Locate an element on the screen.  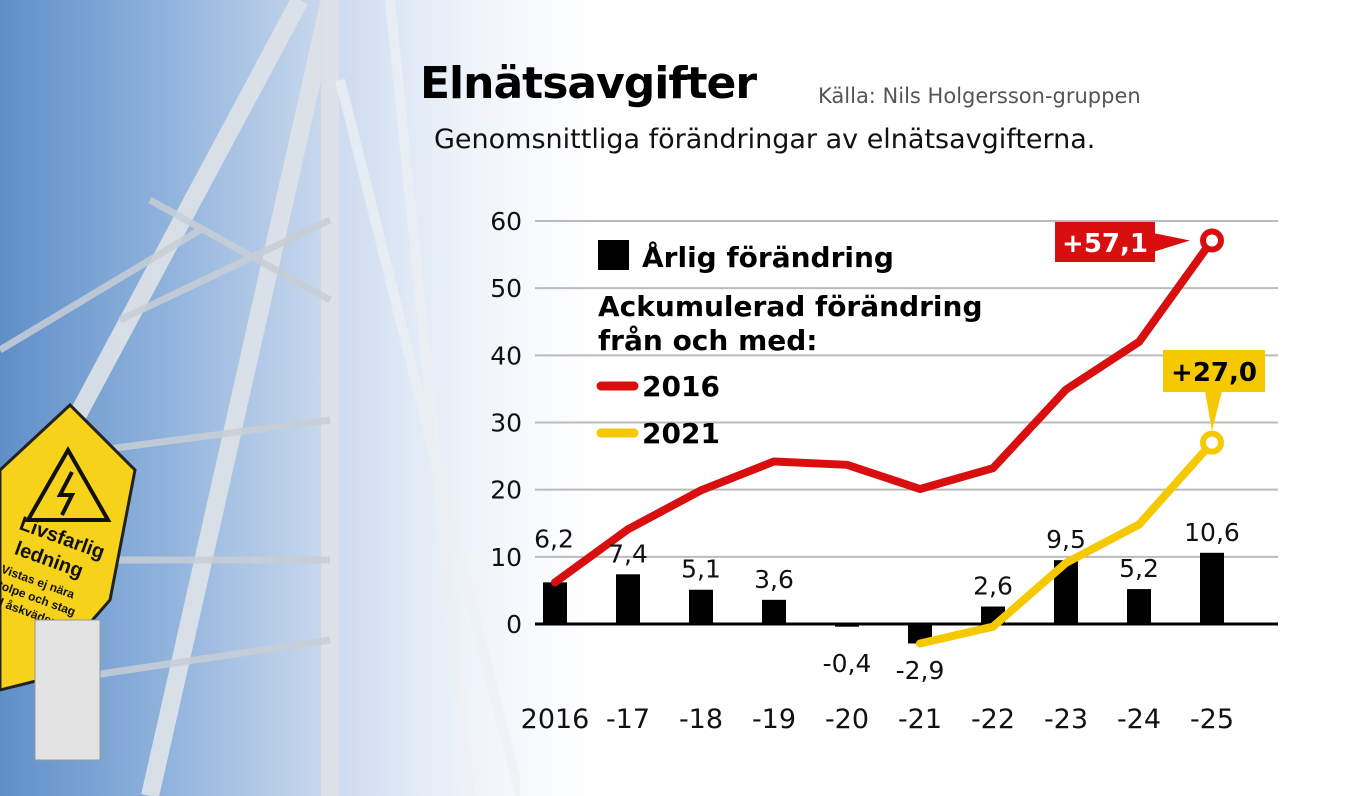
y-tick-label: 50 is located at coordinates (506, 288).